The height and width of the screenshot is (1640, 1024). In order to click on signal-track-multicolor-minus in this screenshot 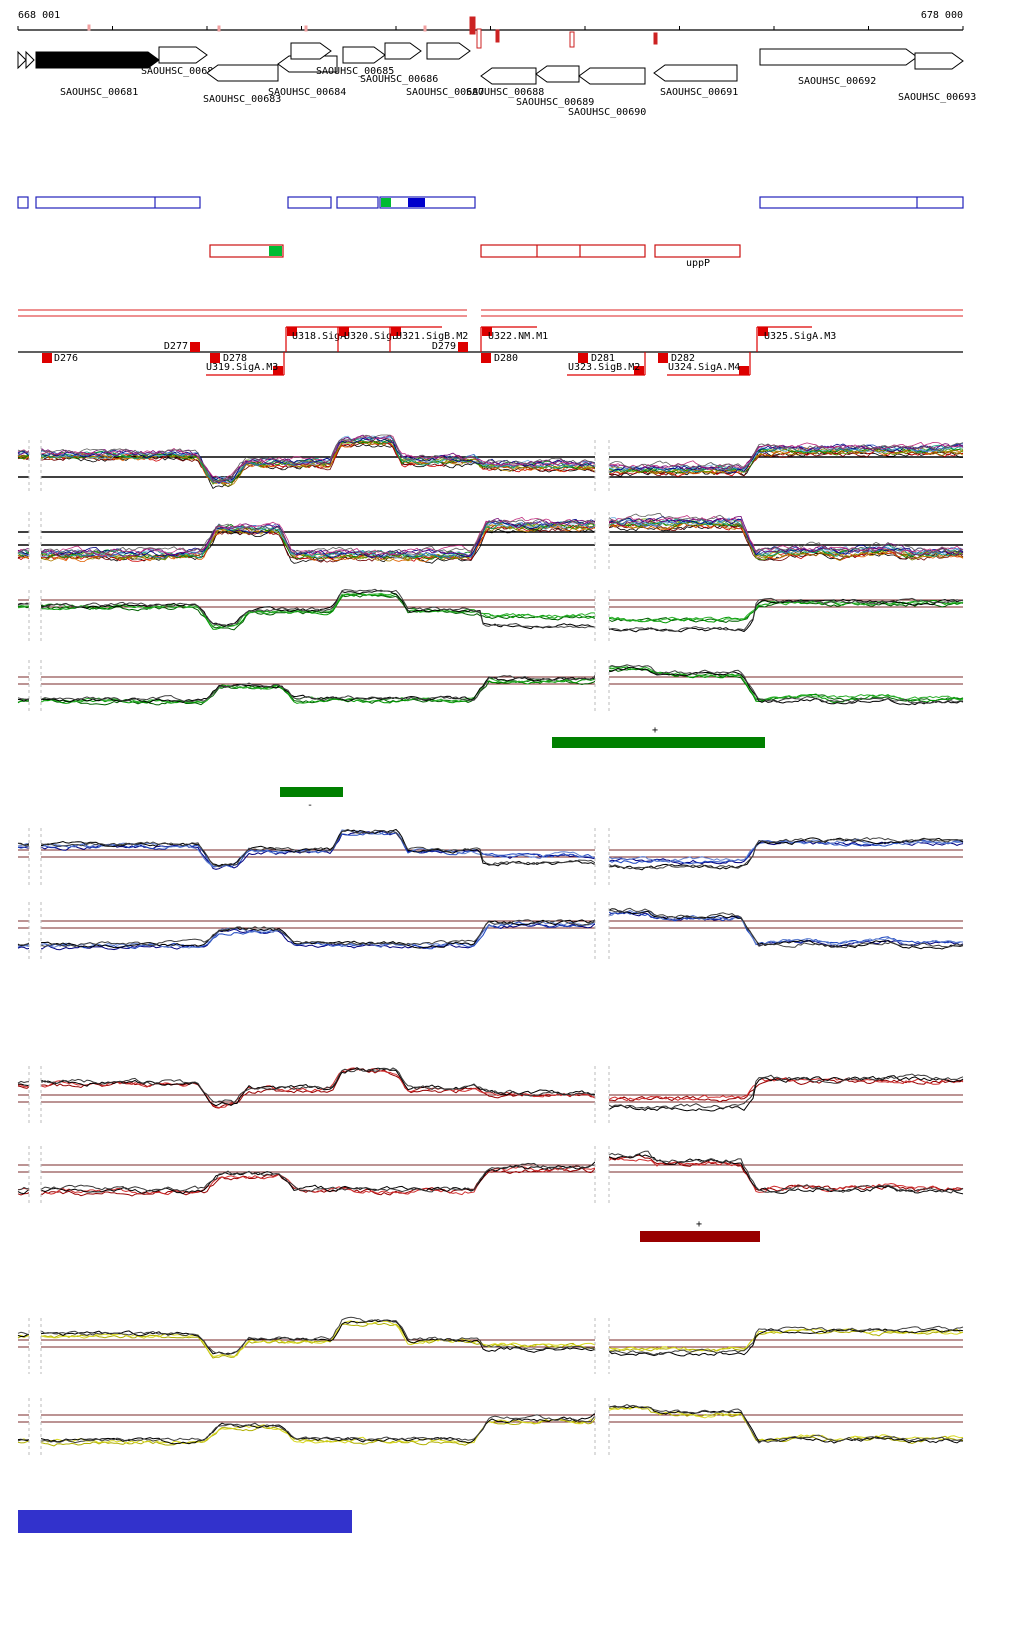, I will do `click(490, 541)`.